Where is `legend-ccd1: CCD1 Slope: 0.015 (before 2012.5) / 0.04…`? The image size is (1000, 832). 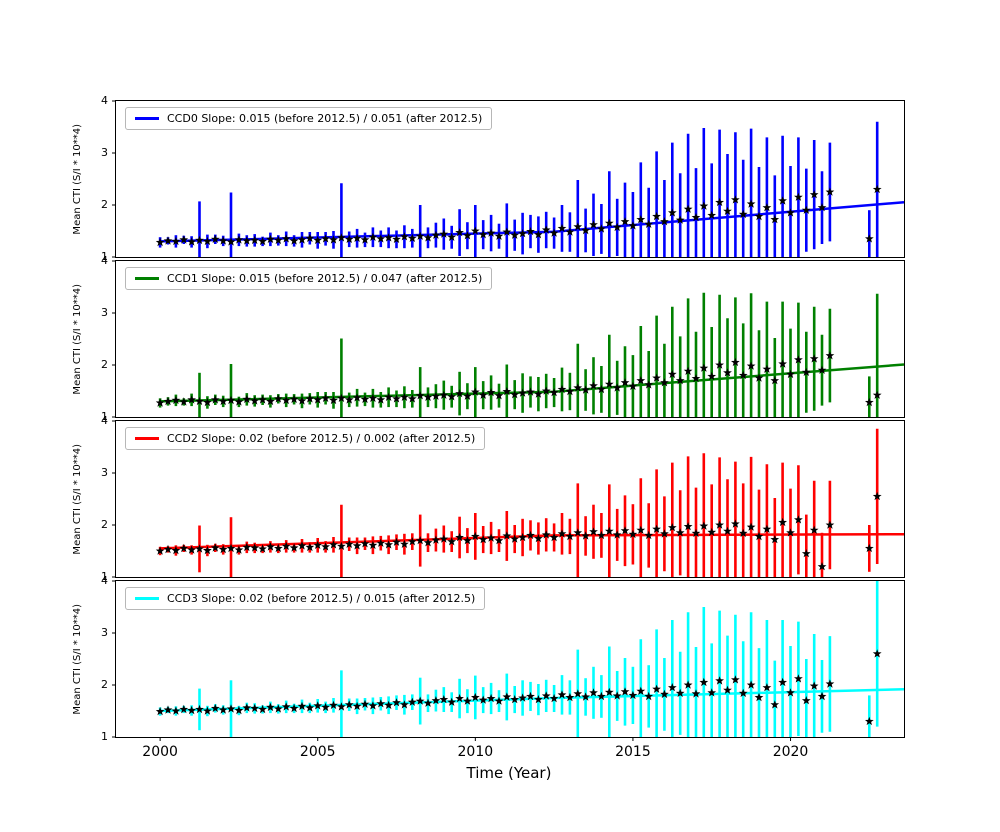 legend-ccd1: CCD1 Slope: 0.015 (before 2012.5) / 0.04… is located at coordinates (309, 278).